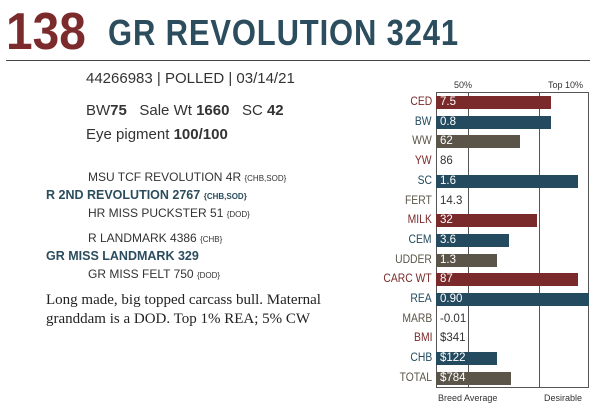 This screenshot has height=414, width=596. What do you see at coordinates (252, 110) in the screenshot?
I see `sc-label: SC` at bounding box center [252, 110].